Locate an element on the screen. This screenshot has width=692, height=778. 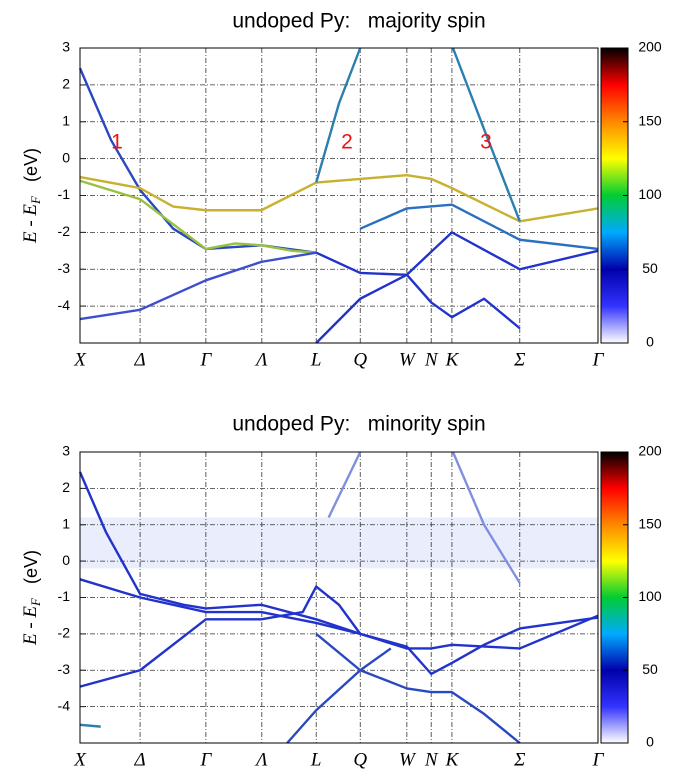
panel-title: undoped Py: minority spin is located at coordinates (358, 424).